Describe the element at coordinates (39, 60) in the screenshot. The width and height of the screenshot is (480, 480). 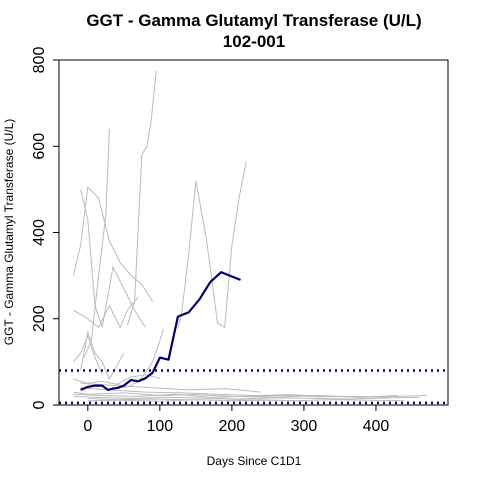
I see `y-tick-label: 800` at that location.